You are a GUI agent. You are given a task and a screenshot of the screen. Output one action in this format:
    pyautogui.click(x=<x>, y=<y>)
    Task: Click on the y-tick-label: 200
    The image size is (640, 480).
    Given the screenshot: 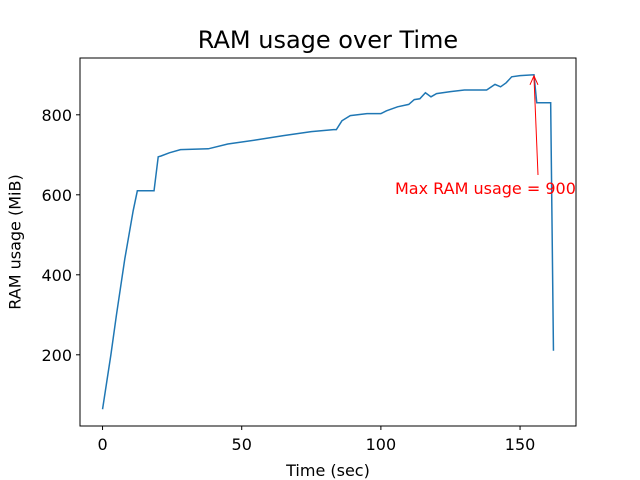 What is the action you would take?
    pyautogui.click(x=56, y=355)
    